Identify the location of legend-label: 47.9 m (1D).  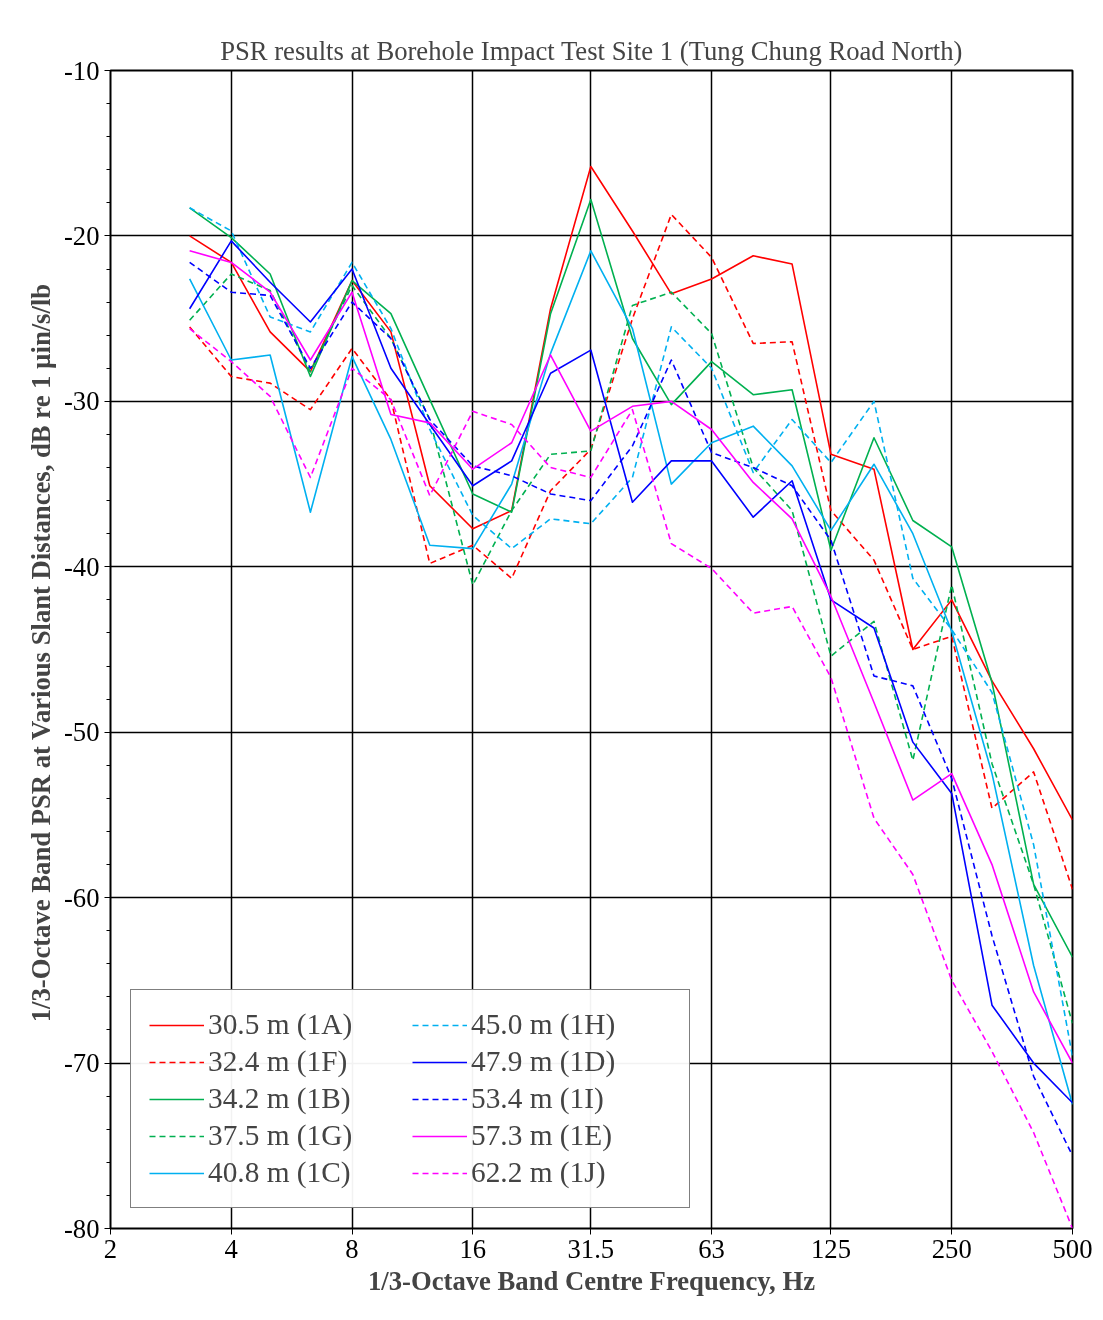
(544, 1061).